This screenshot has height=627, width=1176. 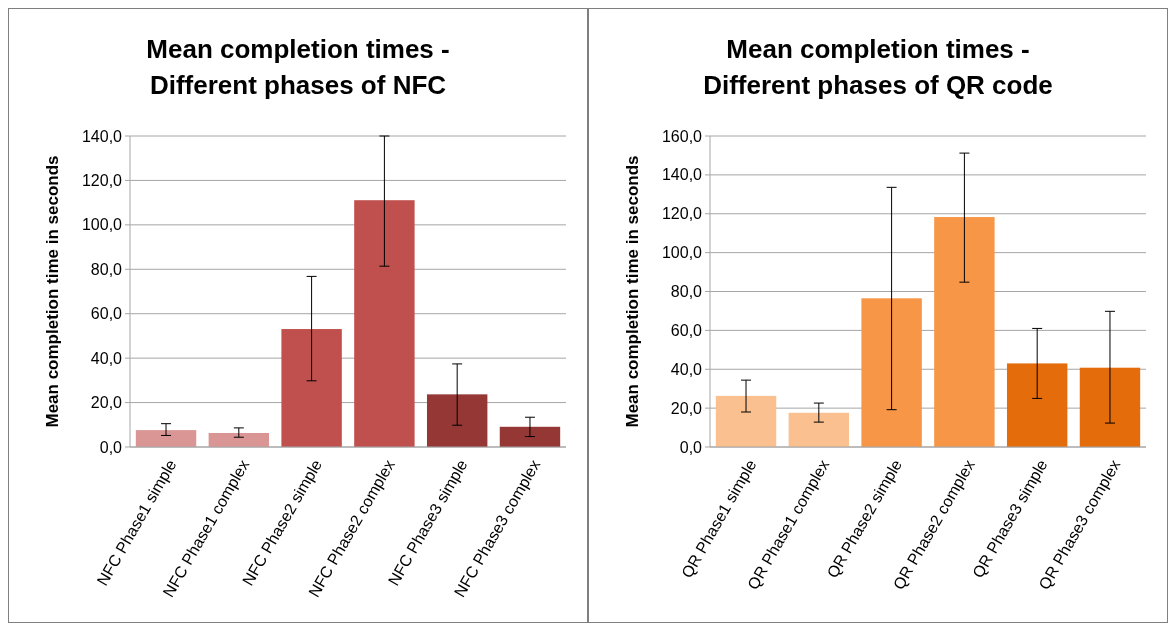 I want to click on y-tick-label: 160,0, so click(x=682, y=136).